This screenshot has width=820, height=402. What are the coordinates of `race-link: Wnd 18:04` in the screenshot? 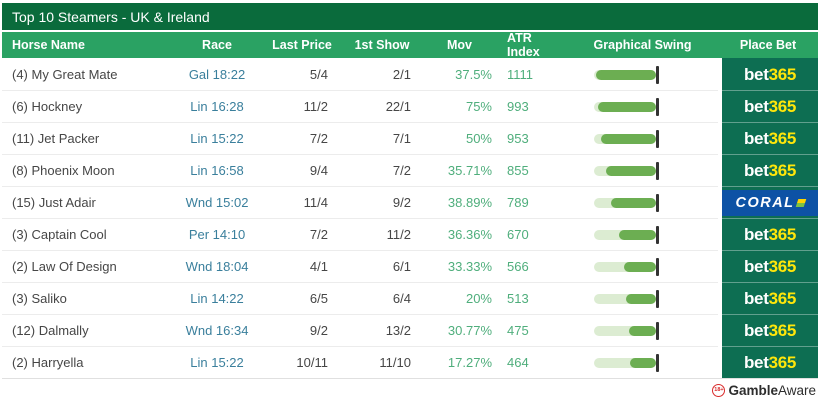 It's located at (217, 266).